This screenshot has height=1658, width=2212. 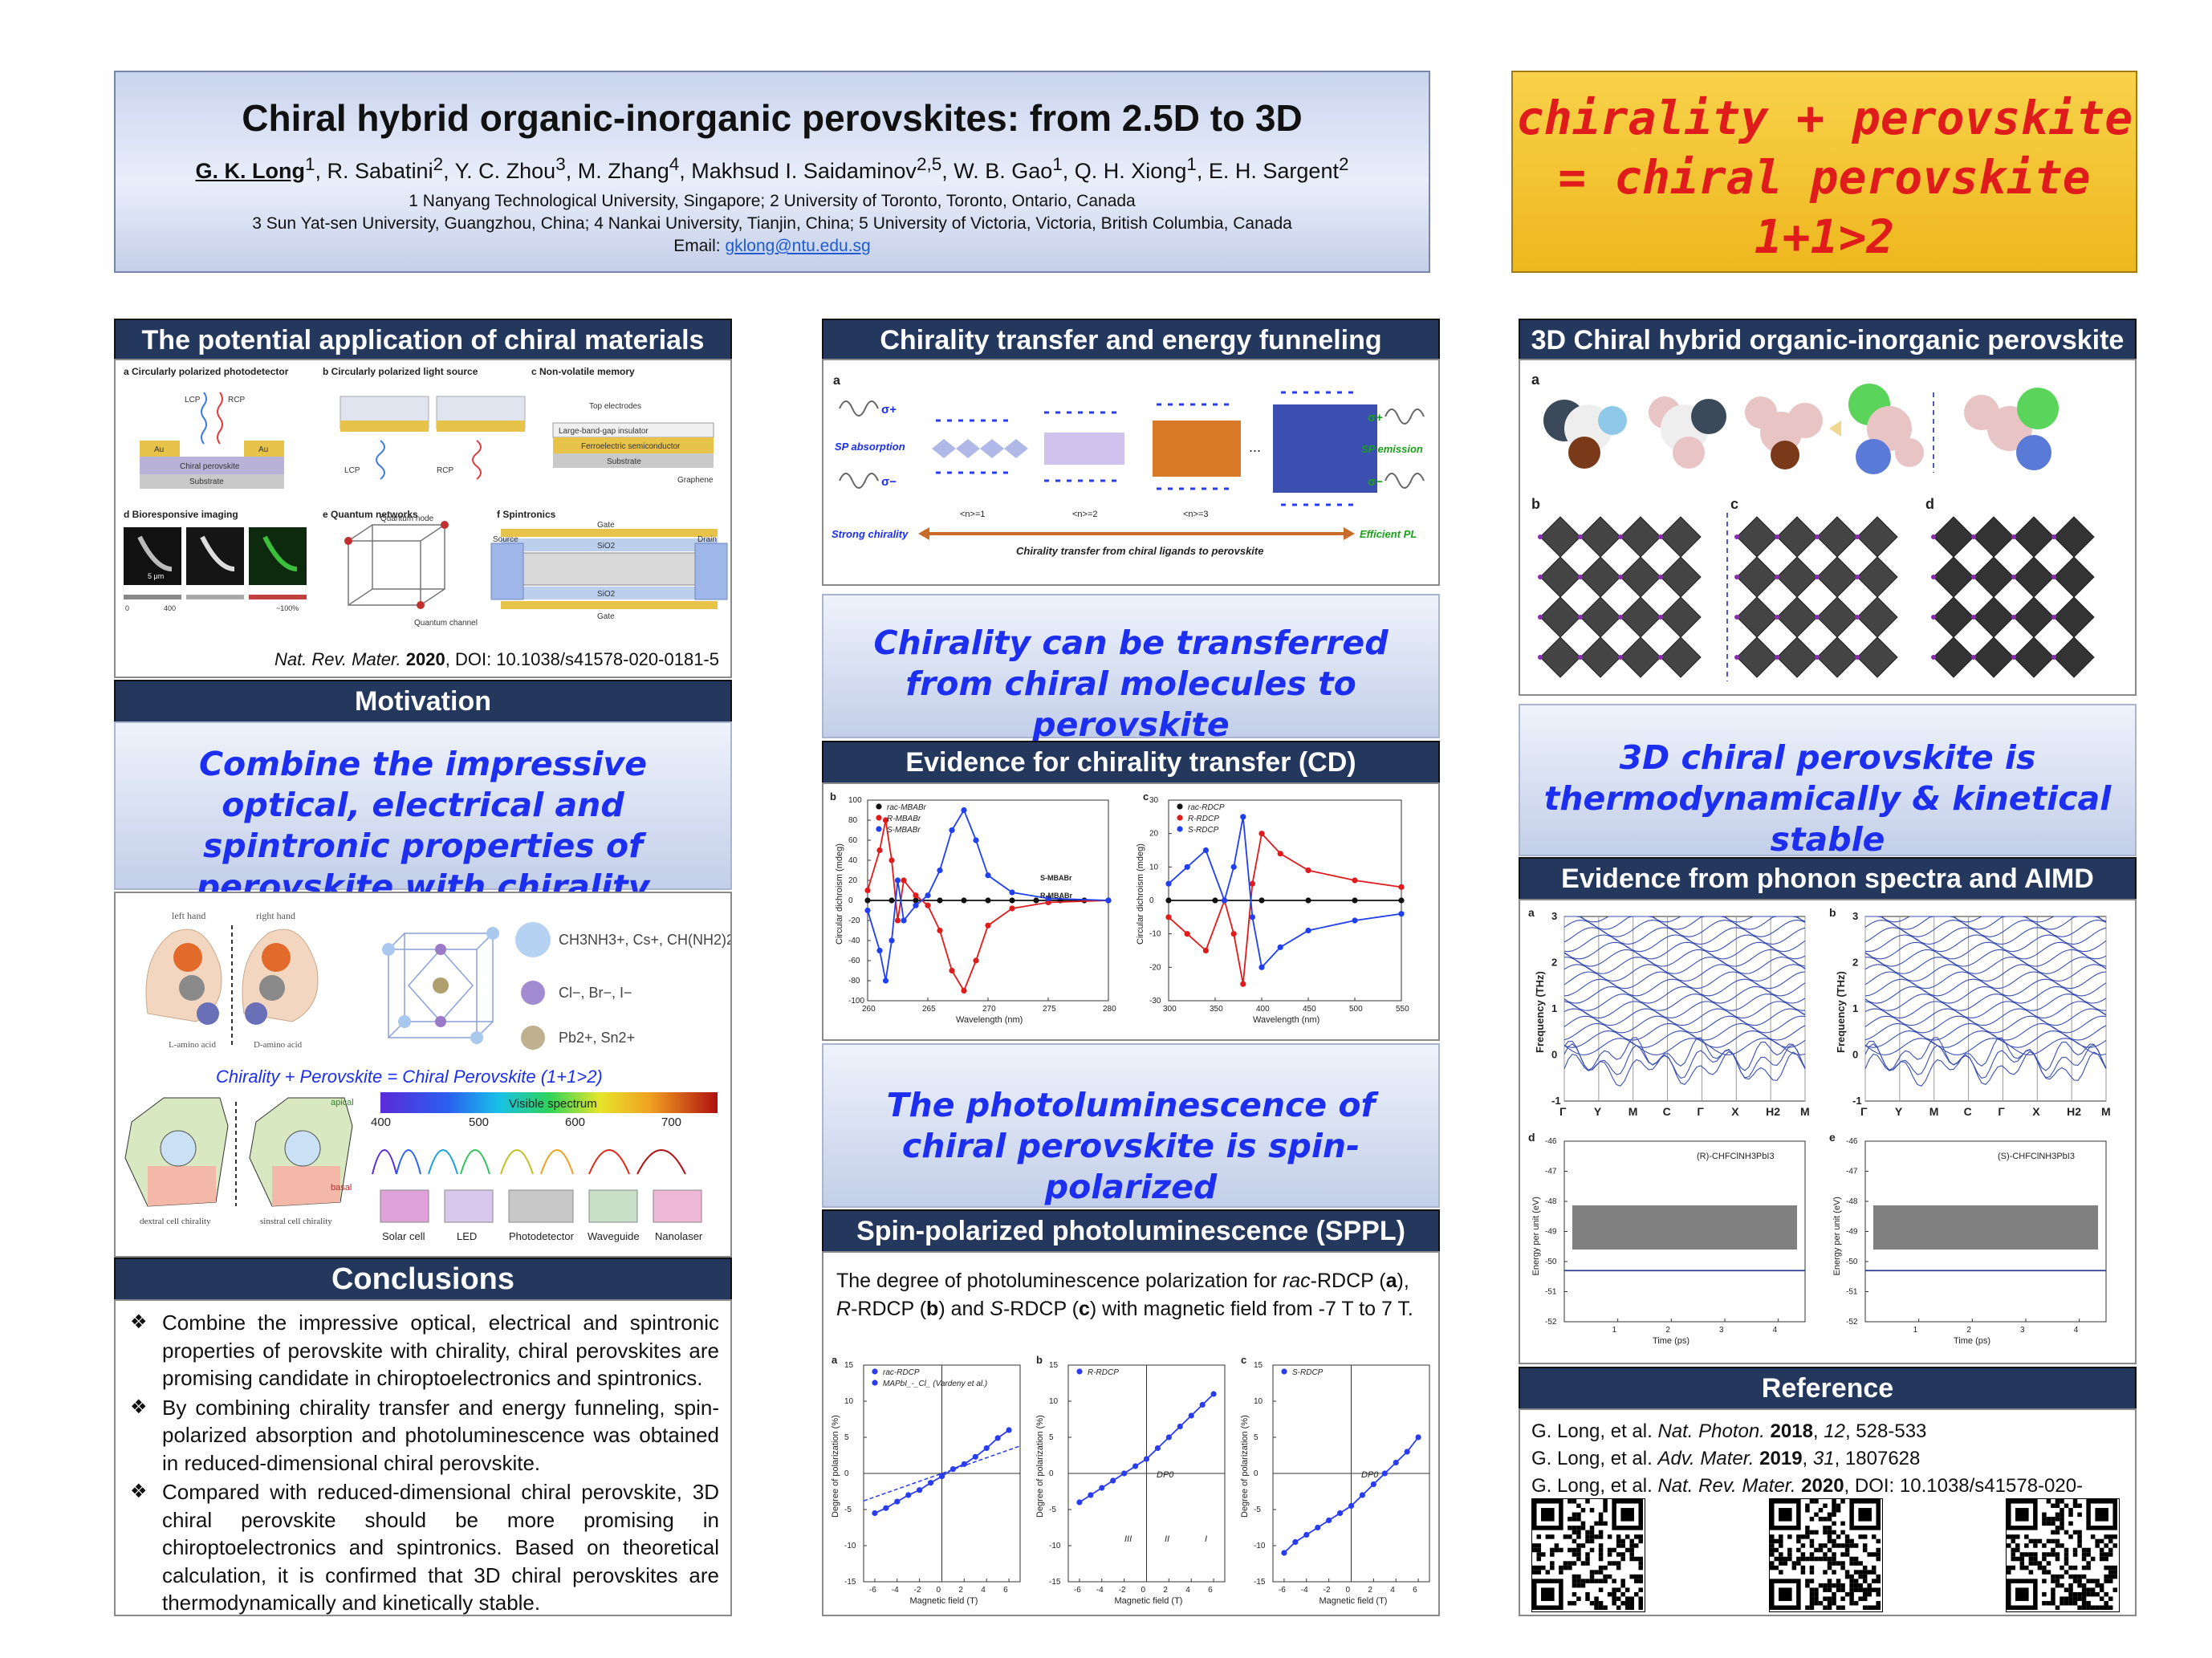 I want to click on sigma-plus-left: σ+, so click(x=889, y=410).